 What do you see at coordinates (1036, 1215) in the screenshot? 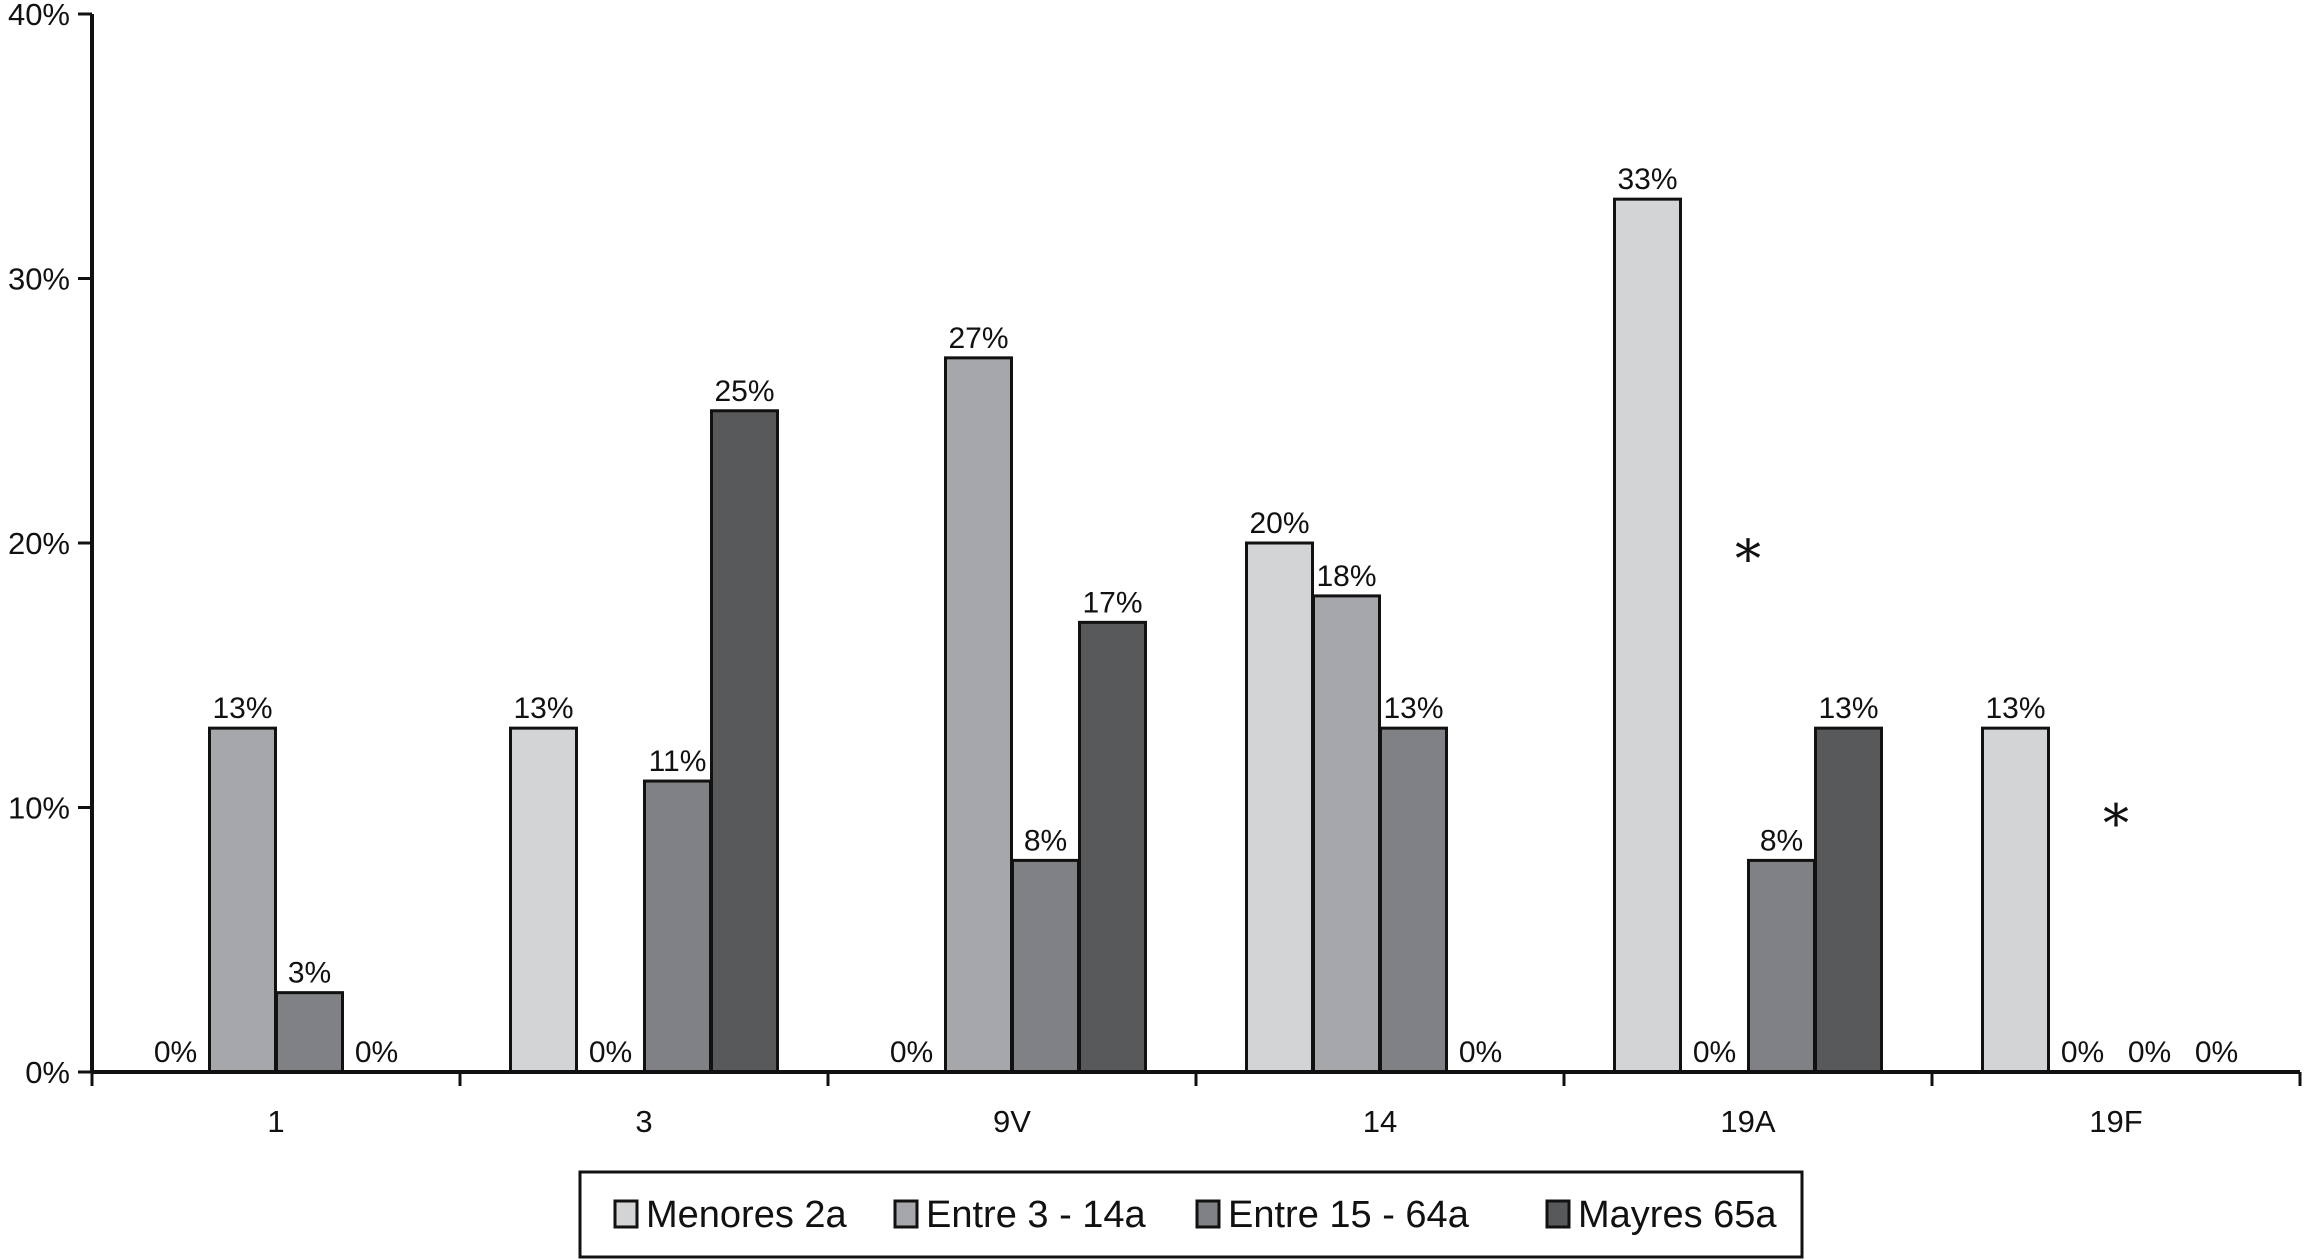
I see `legend-label: Entre 3 - 14a` at bounding box center [1036, 1215].